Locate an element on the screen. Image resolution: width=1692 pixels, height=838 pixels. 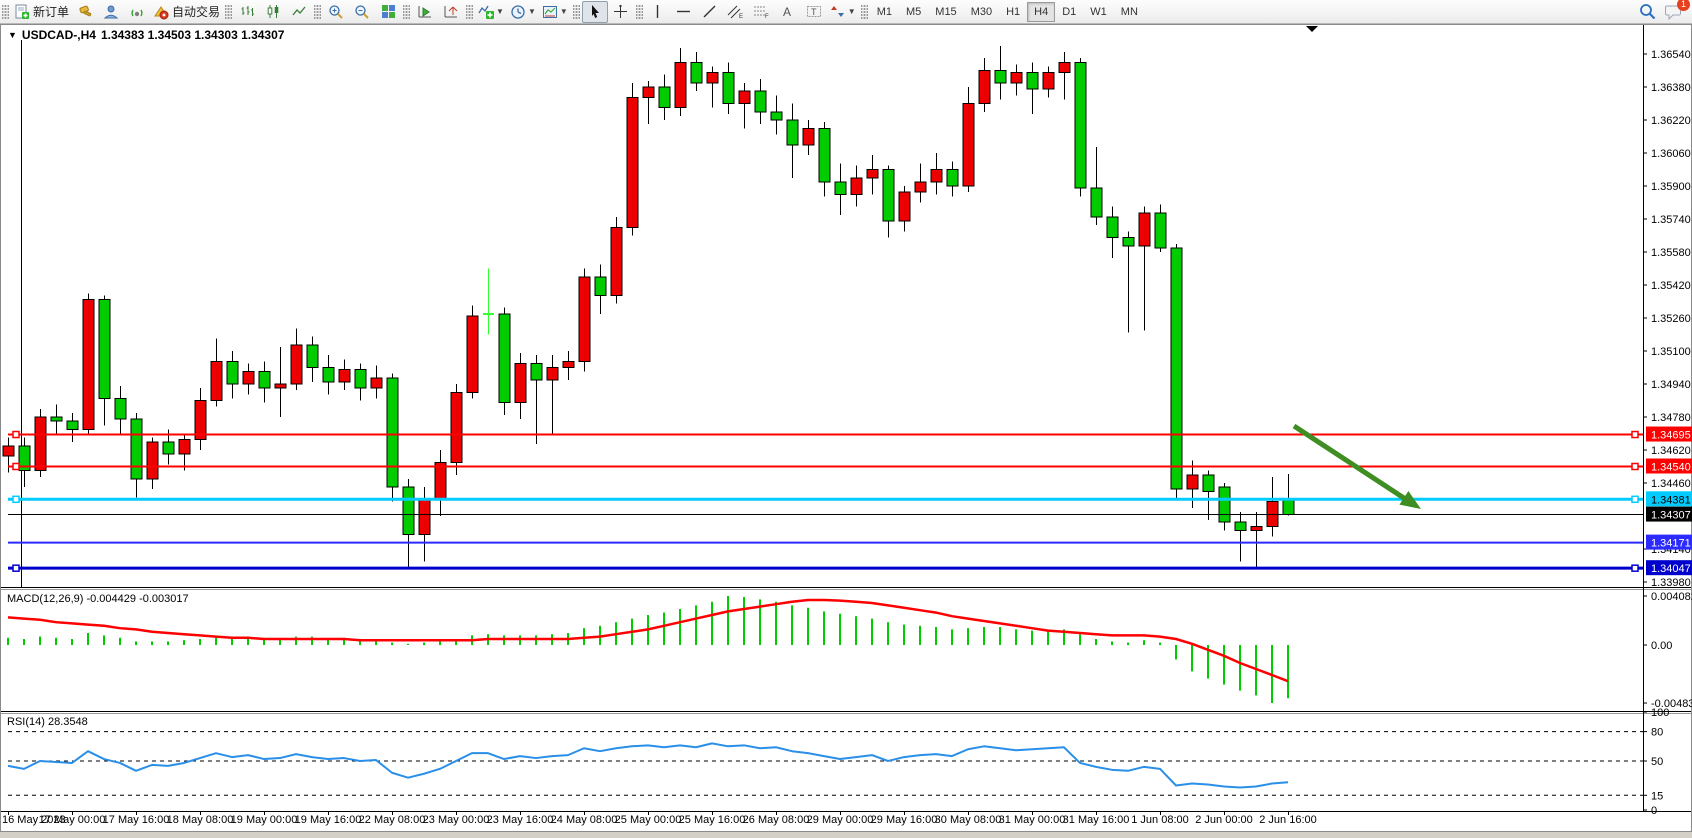
toolbar: 新订单 is located at coordinates (846, 12).